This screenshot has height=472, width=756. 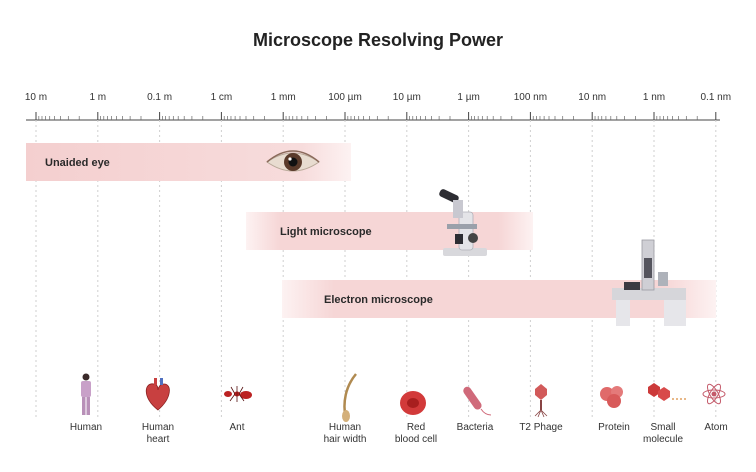 I want to click on protein-icon, so click(x=611, y=397).